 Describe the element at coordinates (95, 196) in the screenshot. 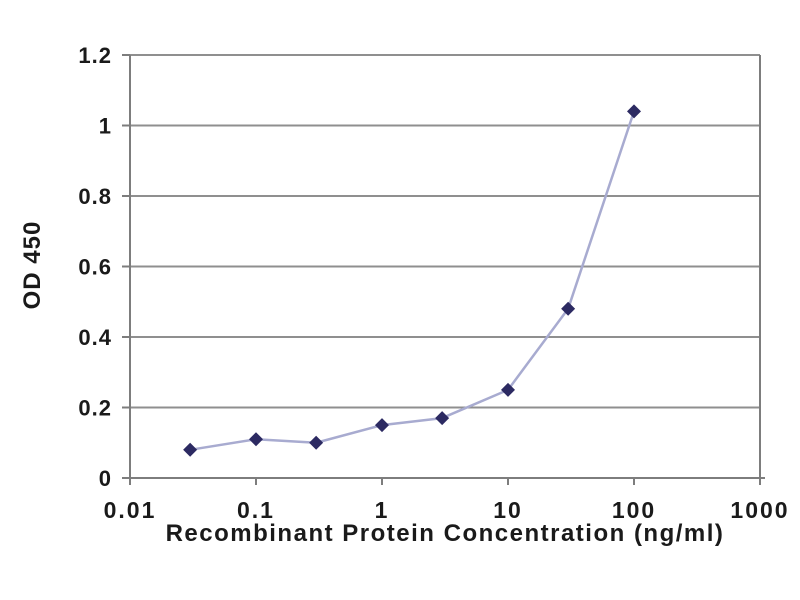

I see `y-tick-label: 0.8` at that location.